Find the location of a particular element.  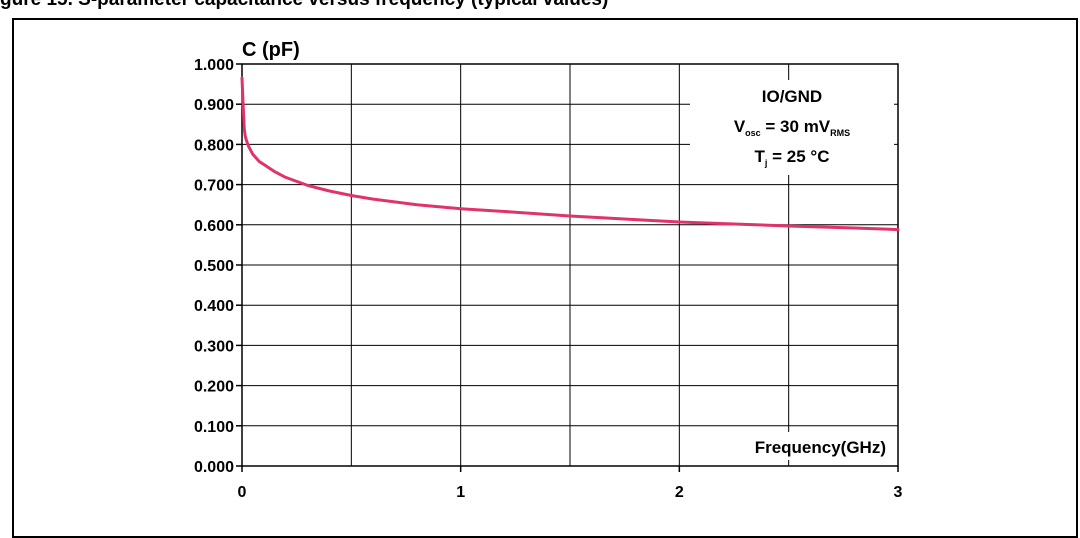

annotation-line-3: Tj = 25 °C is located at coordinates (792, 157).